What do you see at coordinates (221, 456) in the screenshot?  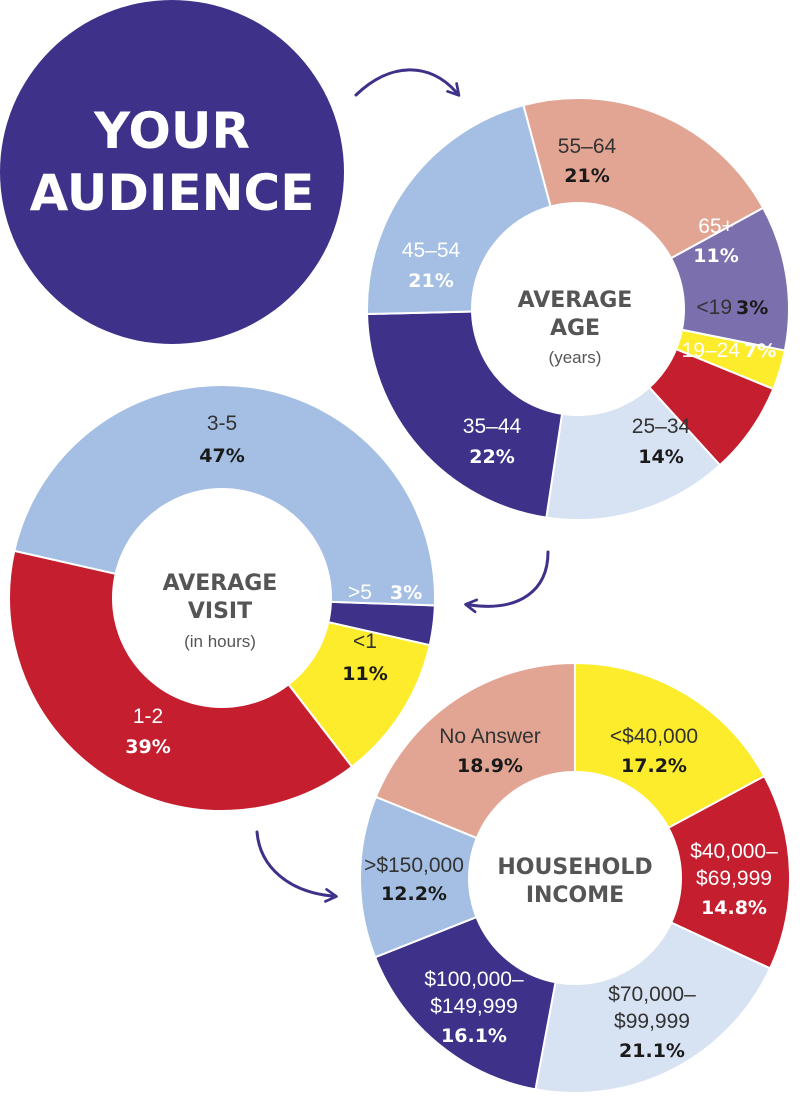 I see `visit-pct-3-5: 47%` at bounding box center [221, 456].